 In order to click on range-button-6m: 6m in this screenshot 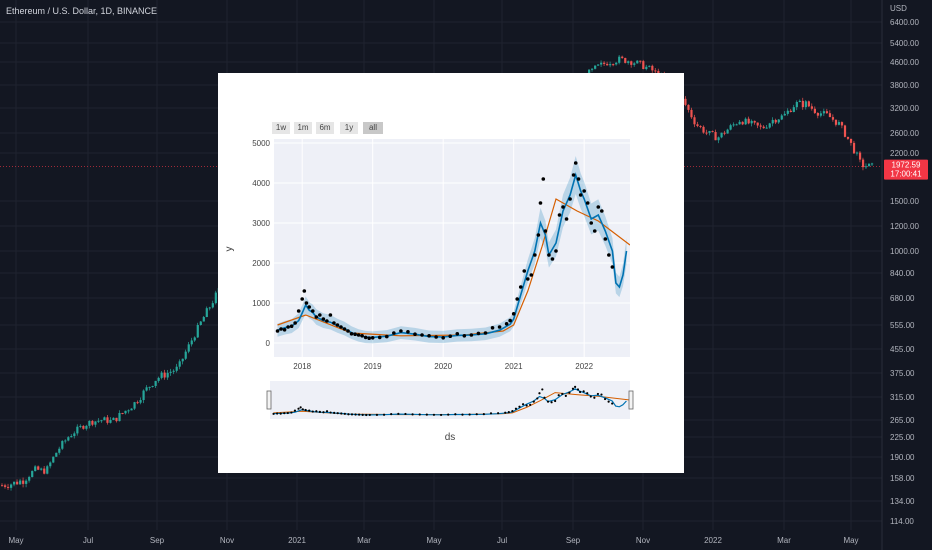, I will do `click(325, 128)`.